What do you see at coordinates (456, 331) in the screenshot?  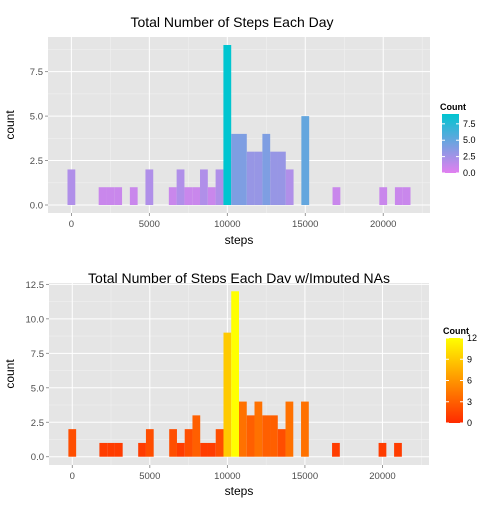 I see `legend-title-2: Count` at bounding box center [456, 331].